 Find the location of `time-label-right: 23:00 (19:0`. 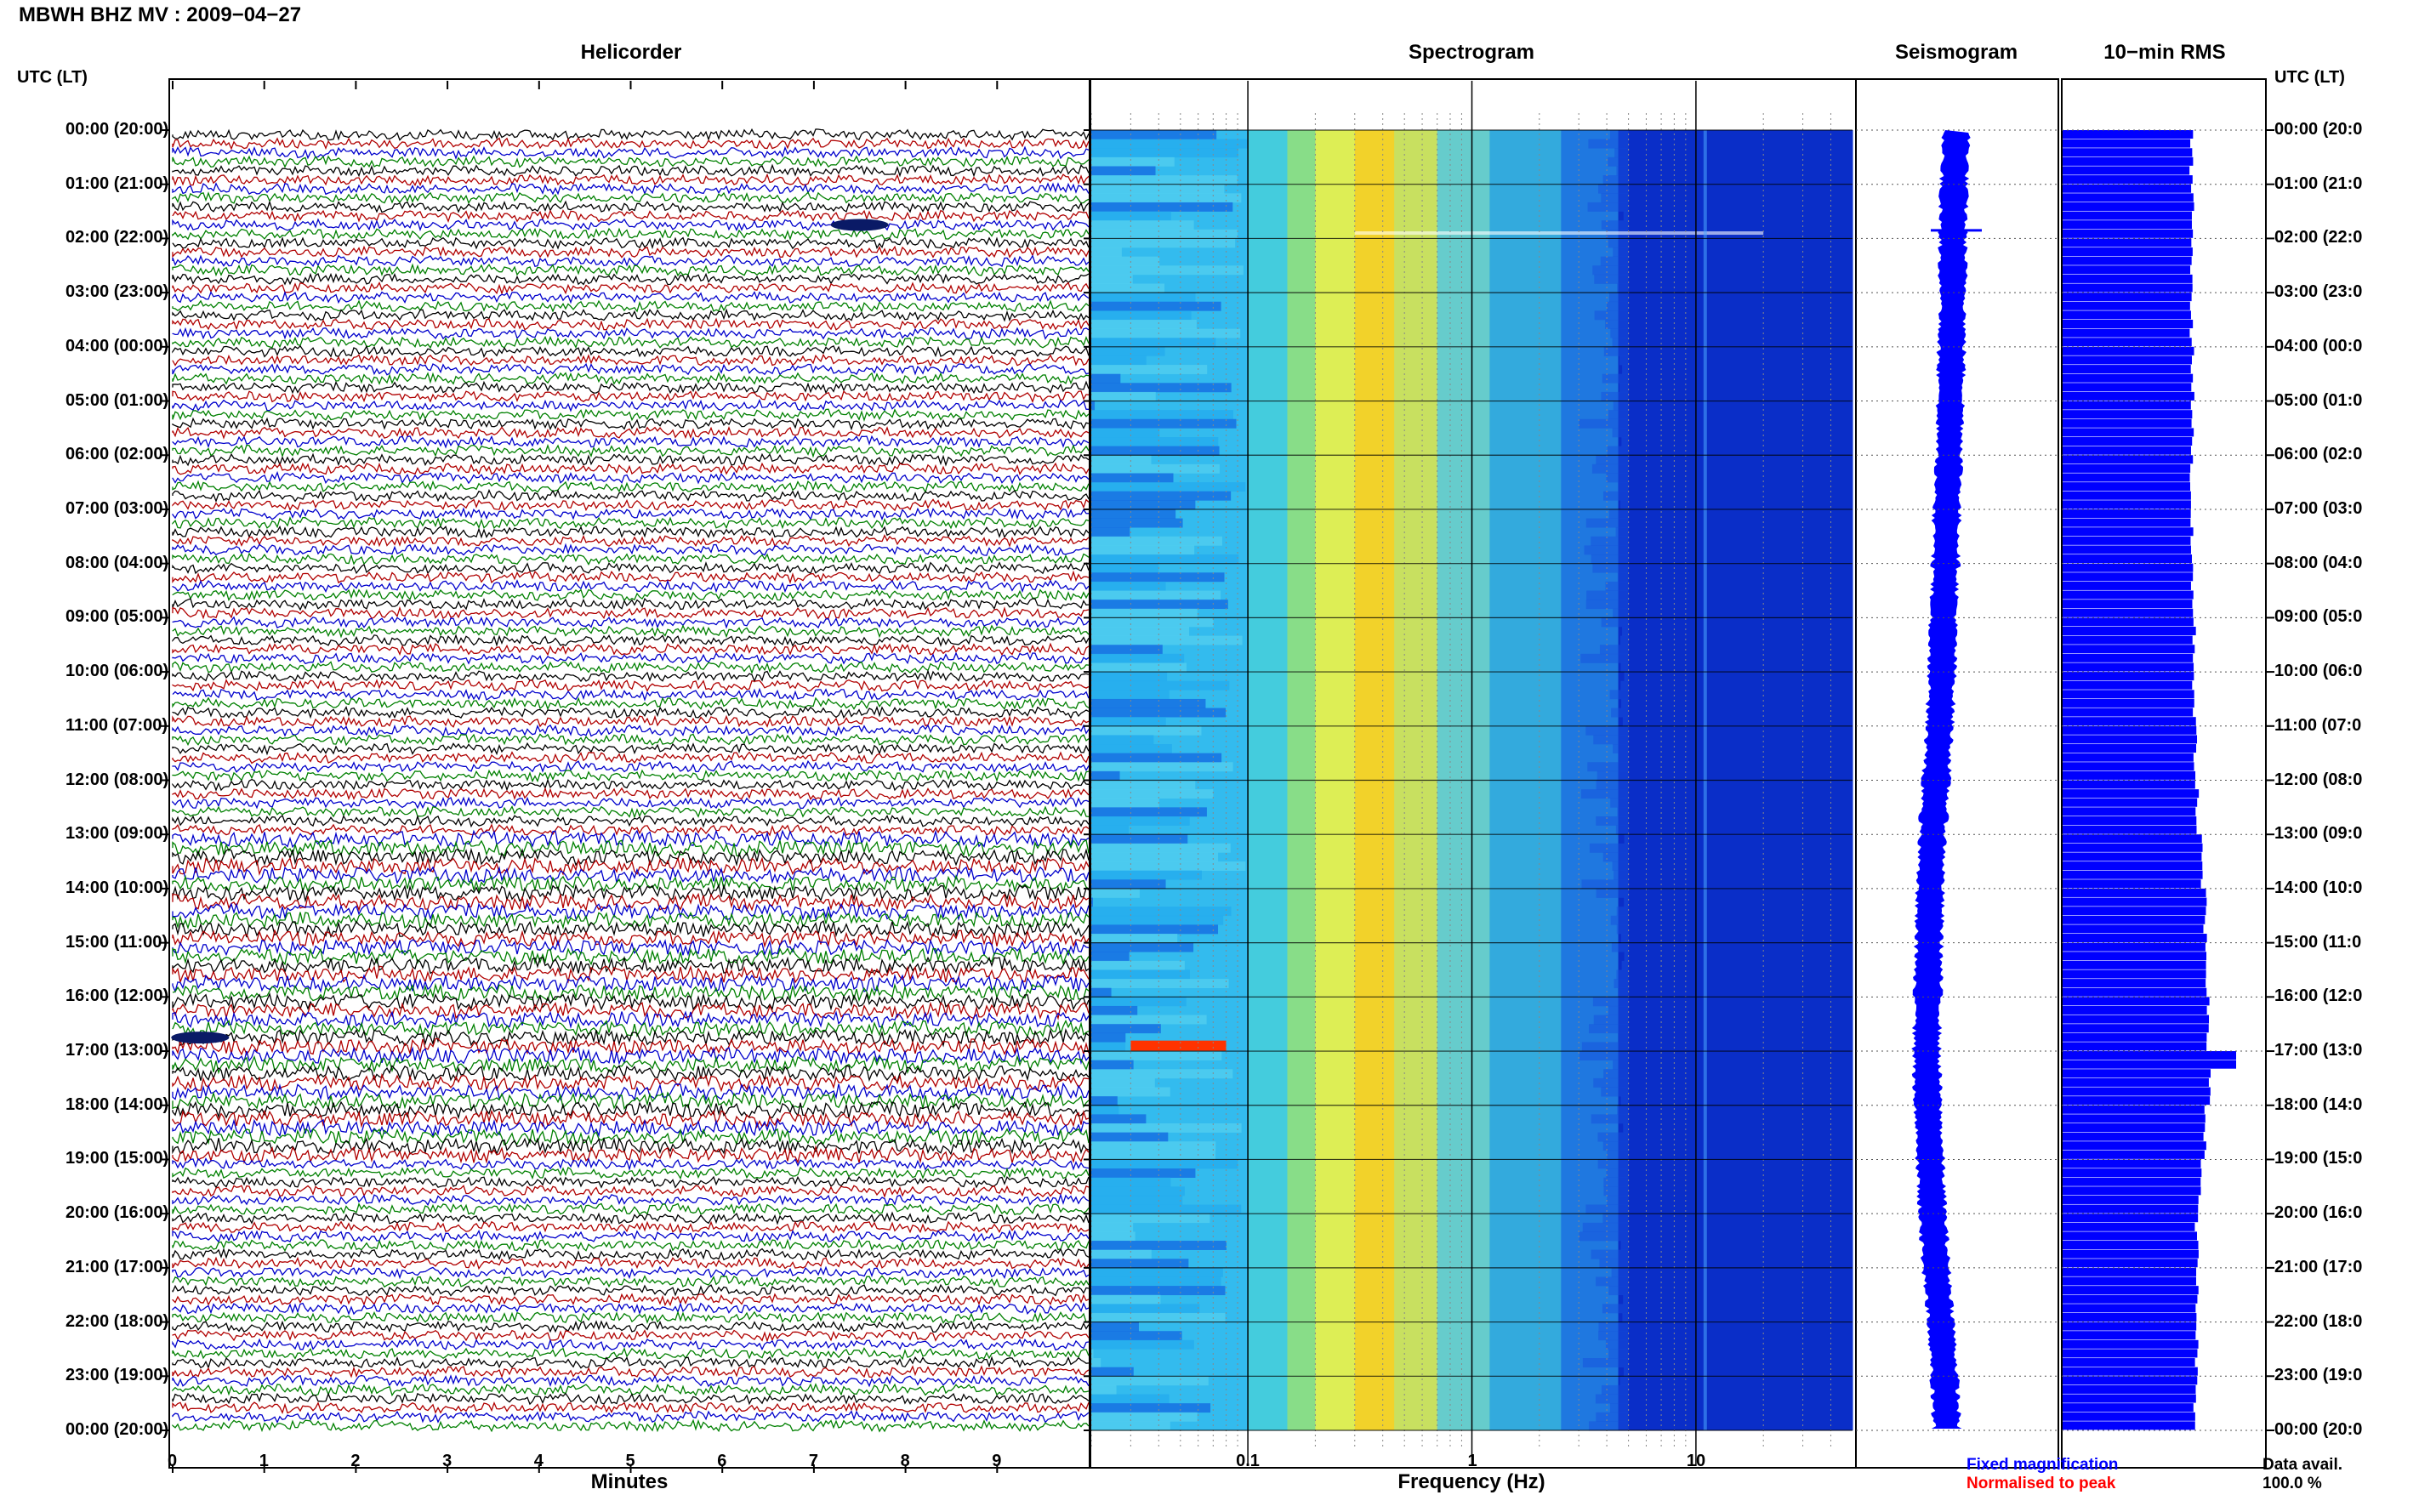

time-label-right: 23:00 (19:0 is located at coordinates (2318, 1375).